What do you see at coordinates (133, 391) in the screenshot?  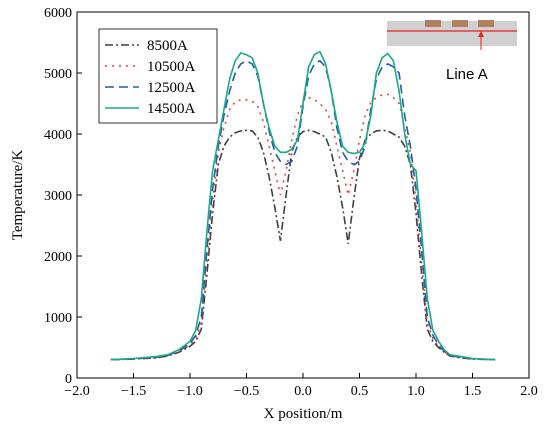 I see `x-tick-label: −1.5` at bounding box center [133, 391].